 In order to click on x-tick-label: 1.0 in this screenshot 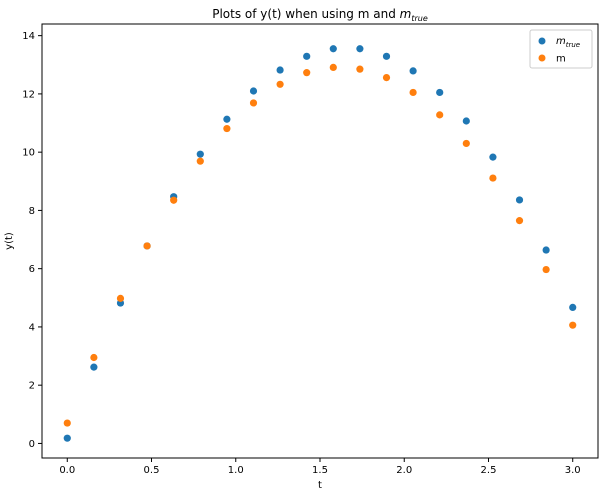, I will do `click(236, 470)`.